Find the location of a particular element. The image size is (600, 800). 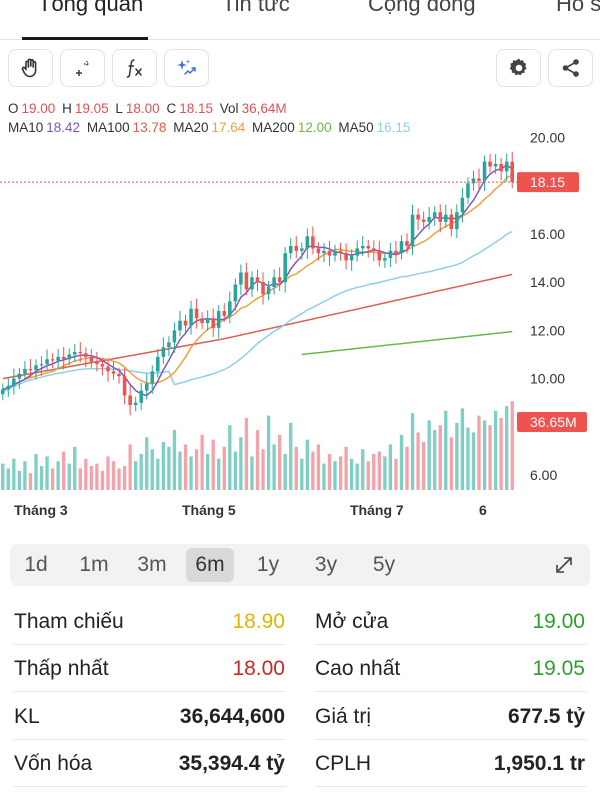

low-price-label: Thấp nhất is located at coordinates (61, 668).